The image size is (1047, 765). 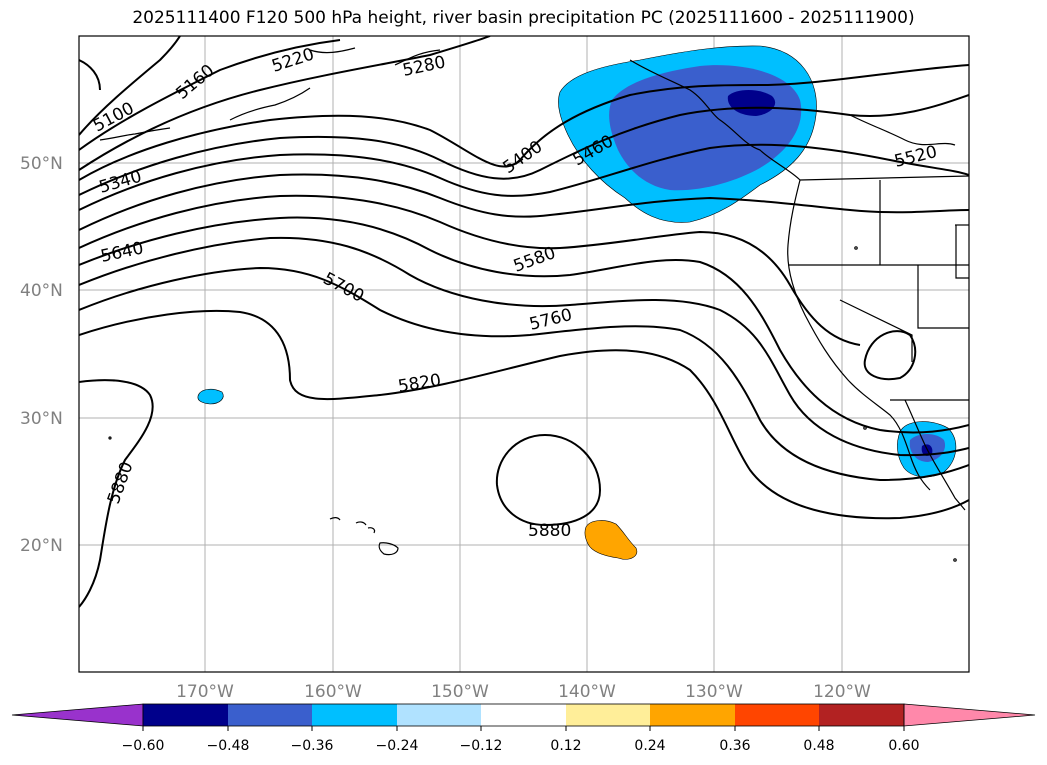 I want to click on lat-label-20n: 20°N, so click(x=41, y=546).